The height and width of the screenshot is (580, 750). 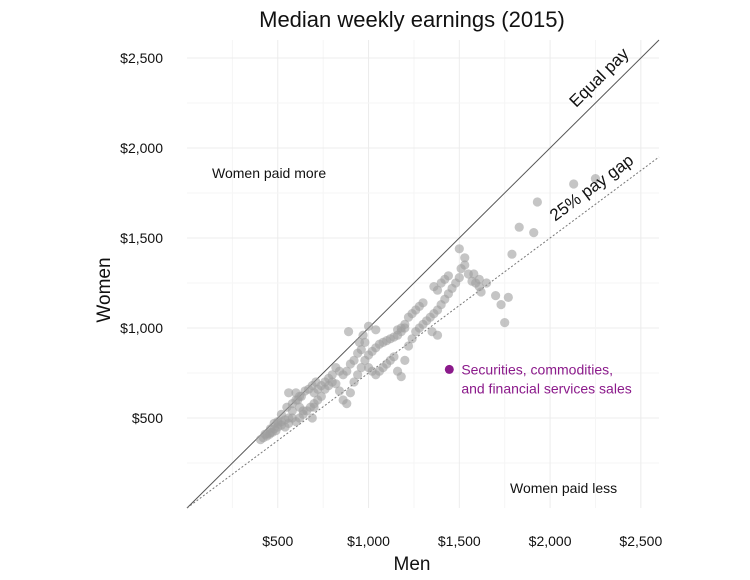 What do you see at coordinates (412, 19) in the screenshot?
I see `chart-title: Median weekly earnings (2015)` at bounding box center [412, 19].